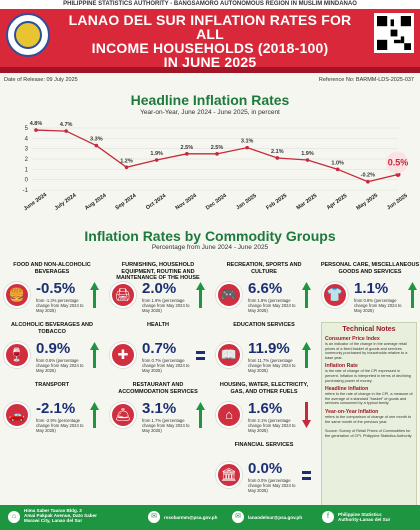  I want to click on data-label: 2.5%, so click(217, 148).